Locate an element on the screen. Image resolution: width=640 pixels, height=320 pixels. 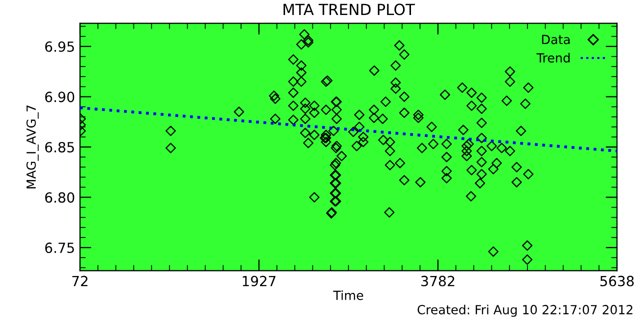
text: Created: Fri Aug 10 22:17:07 2012 is located at coordinates (525, 310).